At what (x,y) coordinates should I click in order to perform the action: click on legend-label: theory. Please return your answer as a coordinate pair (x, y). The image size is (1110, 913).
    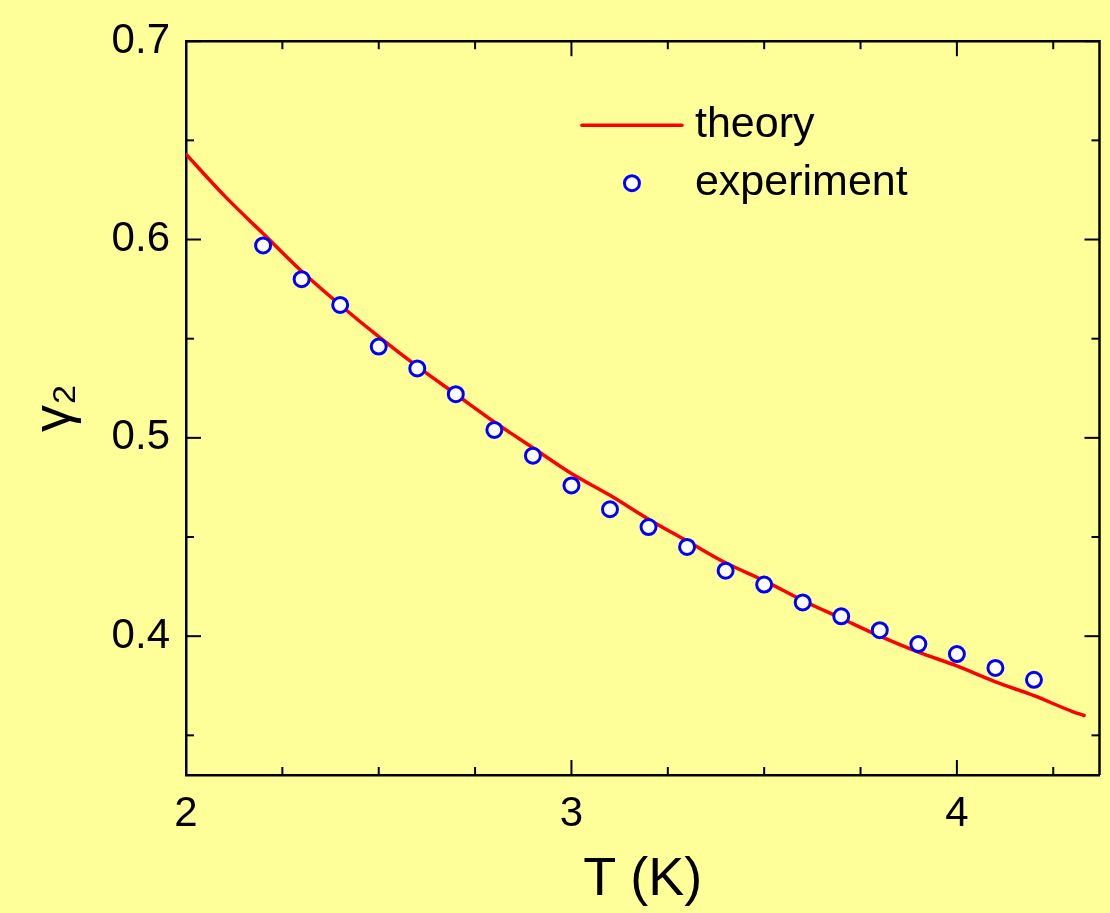
    Looking at the image, I should click on (754, 122).